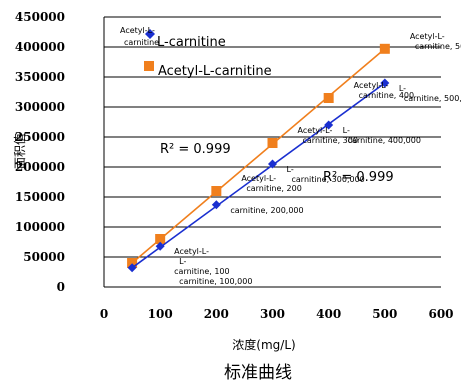 The width and height of the screenshot is (461, 387). I want to click on y-tick-label: 150000, so click(40, 197).